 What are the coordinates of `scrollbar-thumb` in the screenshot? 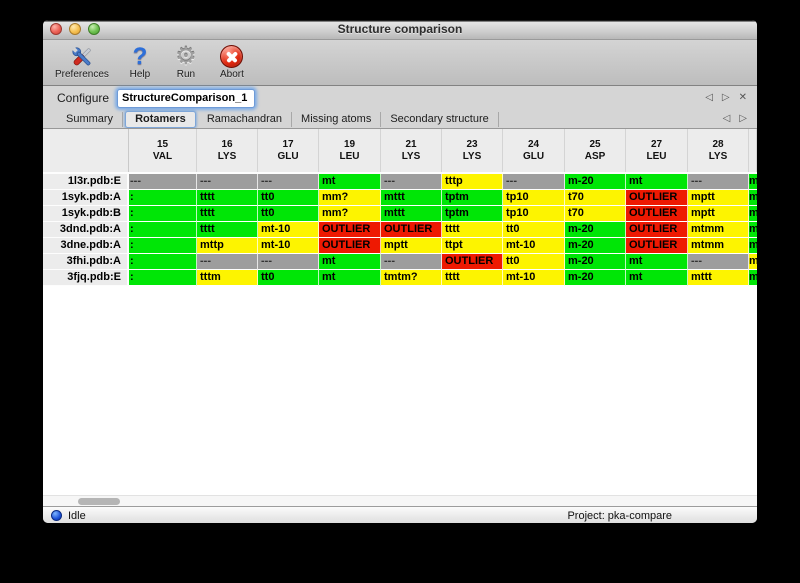 It's located at (99, 501).